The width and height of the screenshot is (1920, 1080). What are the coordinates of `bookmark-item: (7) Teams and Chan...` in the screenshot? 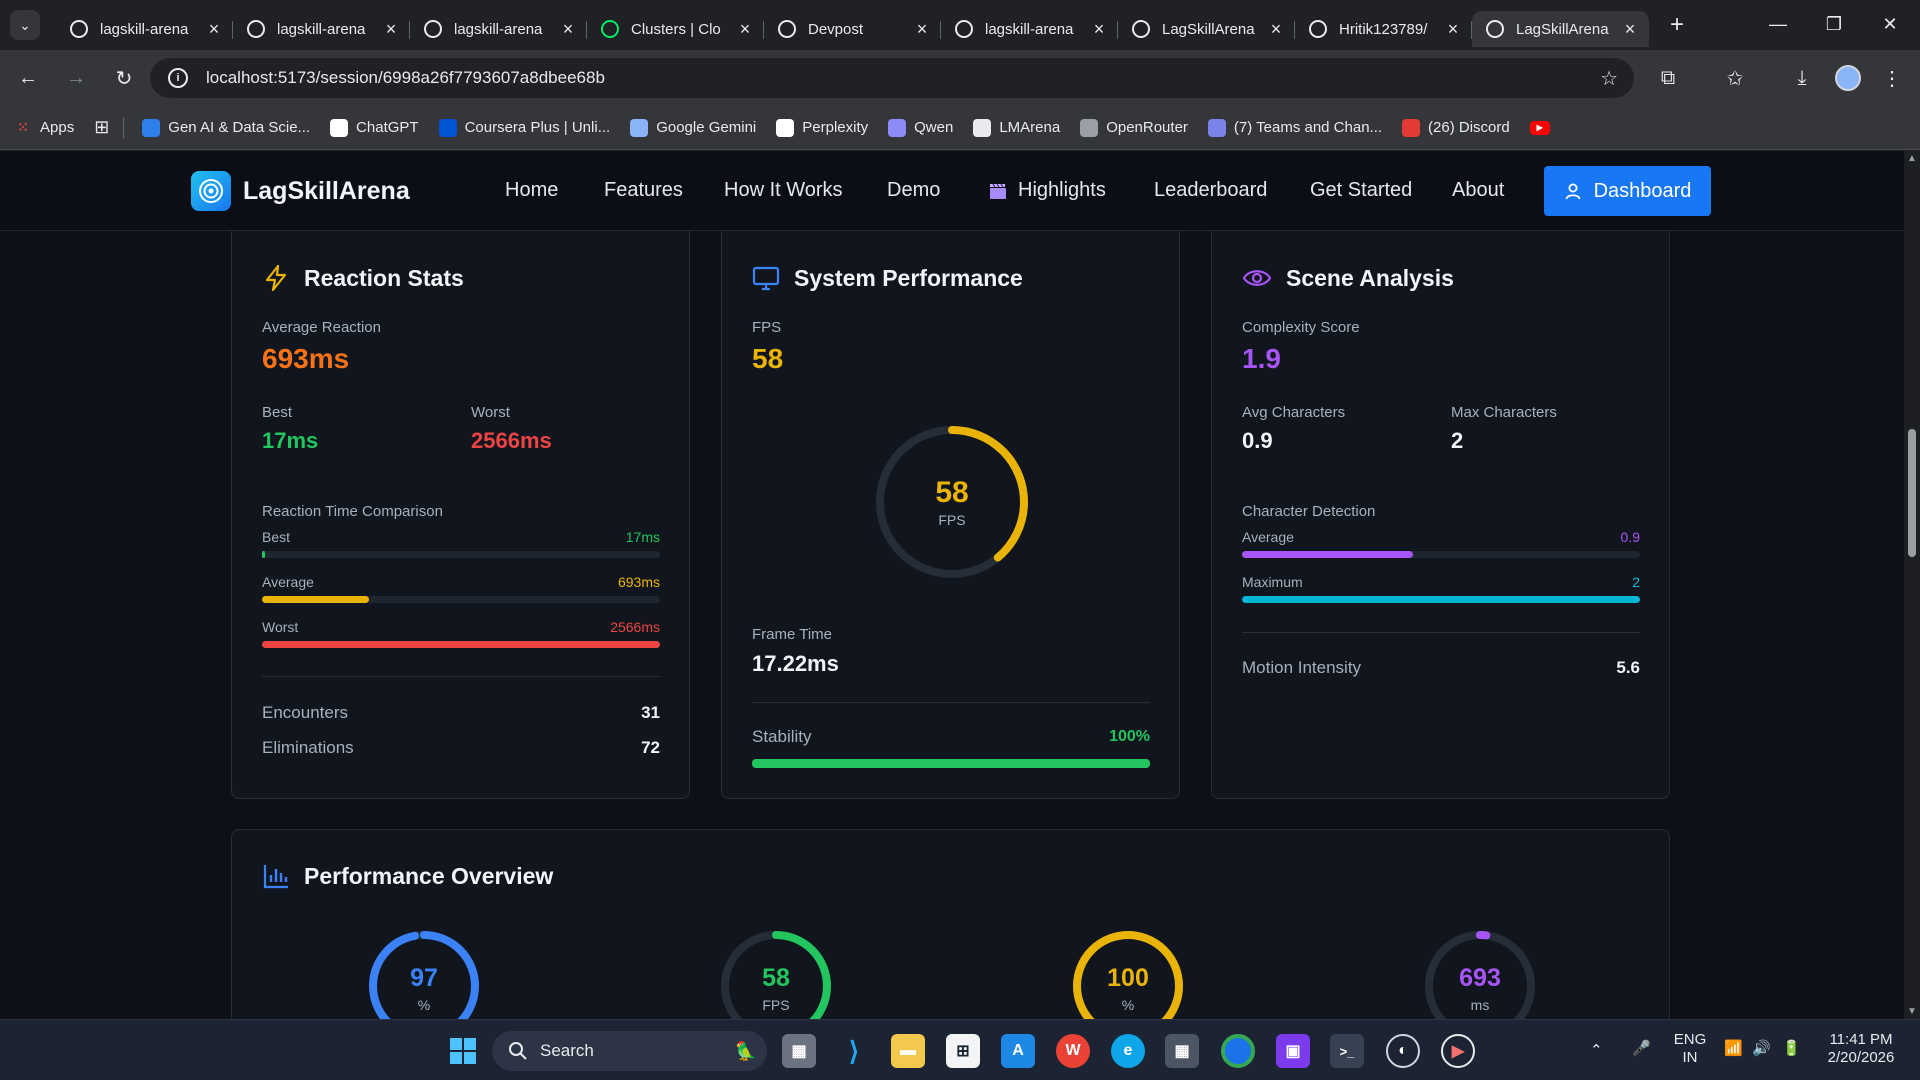 It's located at (1294, 127).